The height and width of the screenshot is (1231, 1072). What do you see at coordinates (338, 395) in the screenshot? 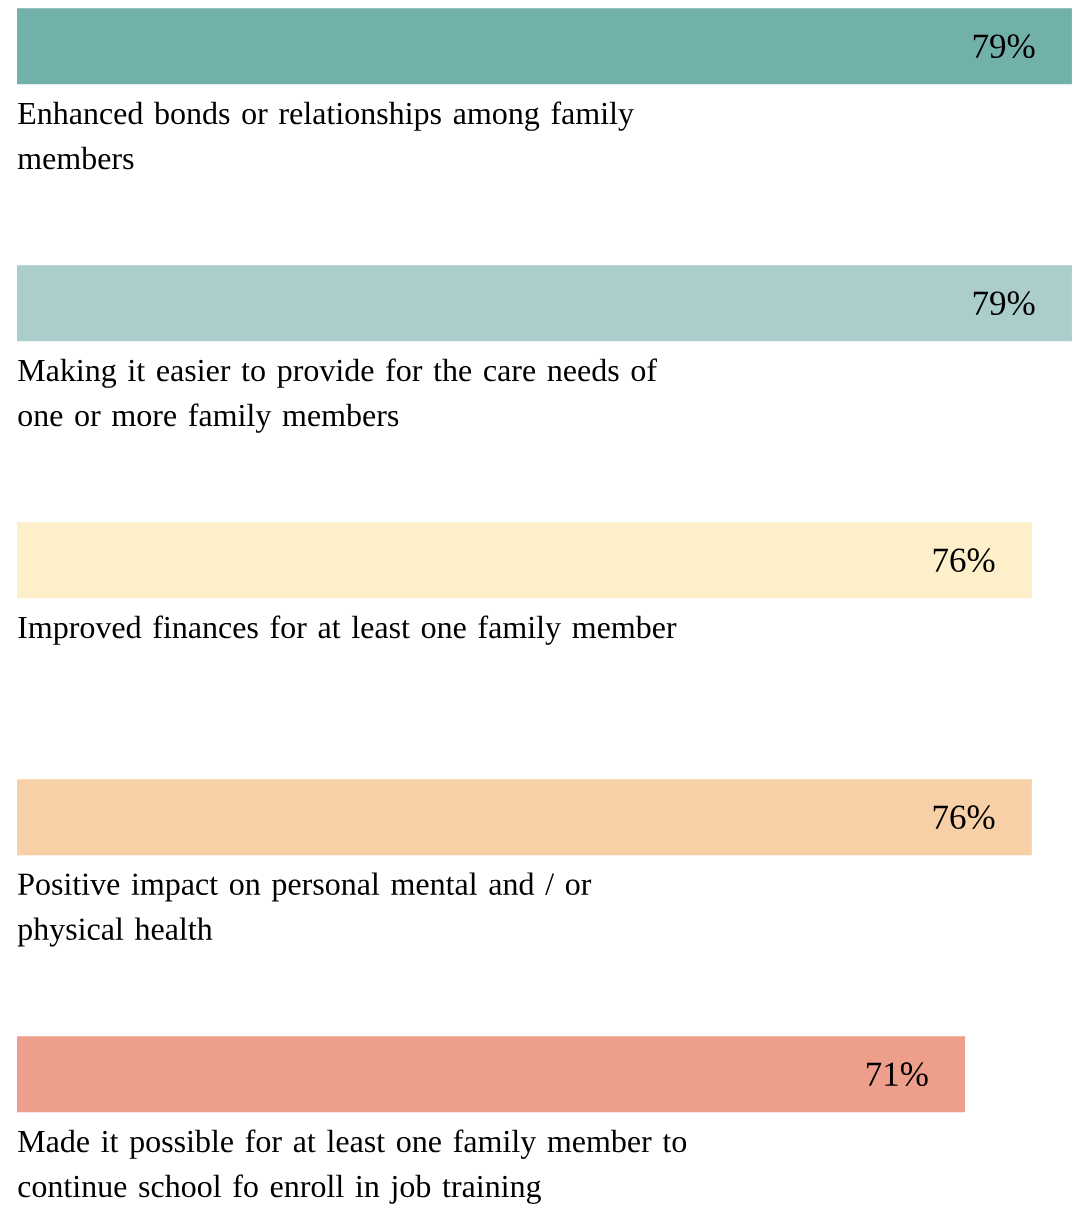
I see `y-tick-label: Making it easier to provide for the care needs of one or more family members` at bounding box center [338, 395].